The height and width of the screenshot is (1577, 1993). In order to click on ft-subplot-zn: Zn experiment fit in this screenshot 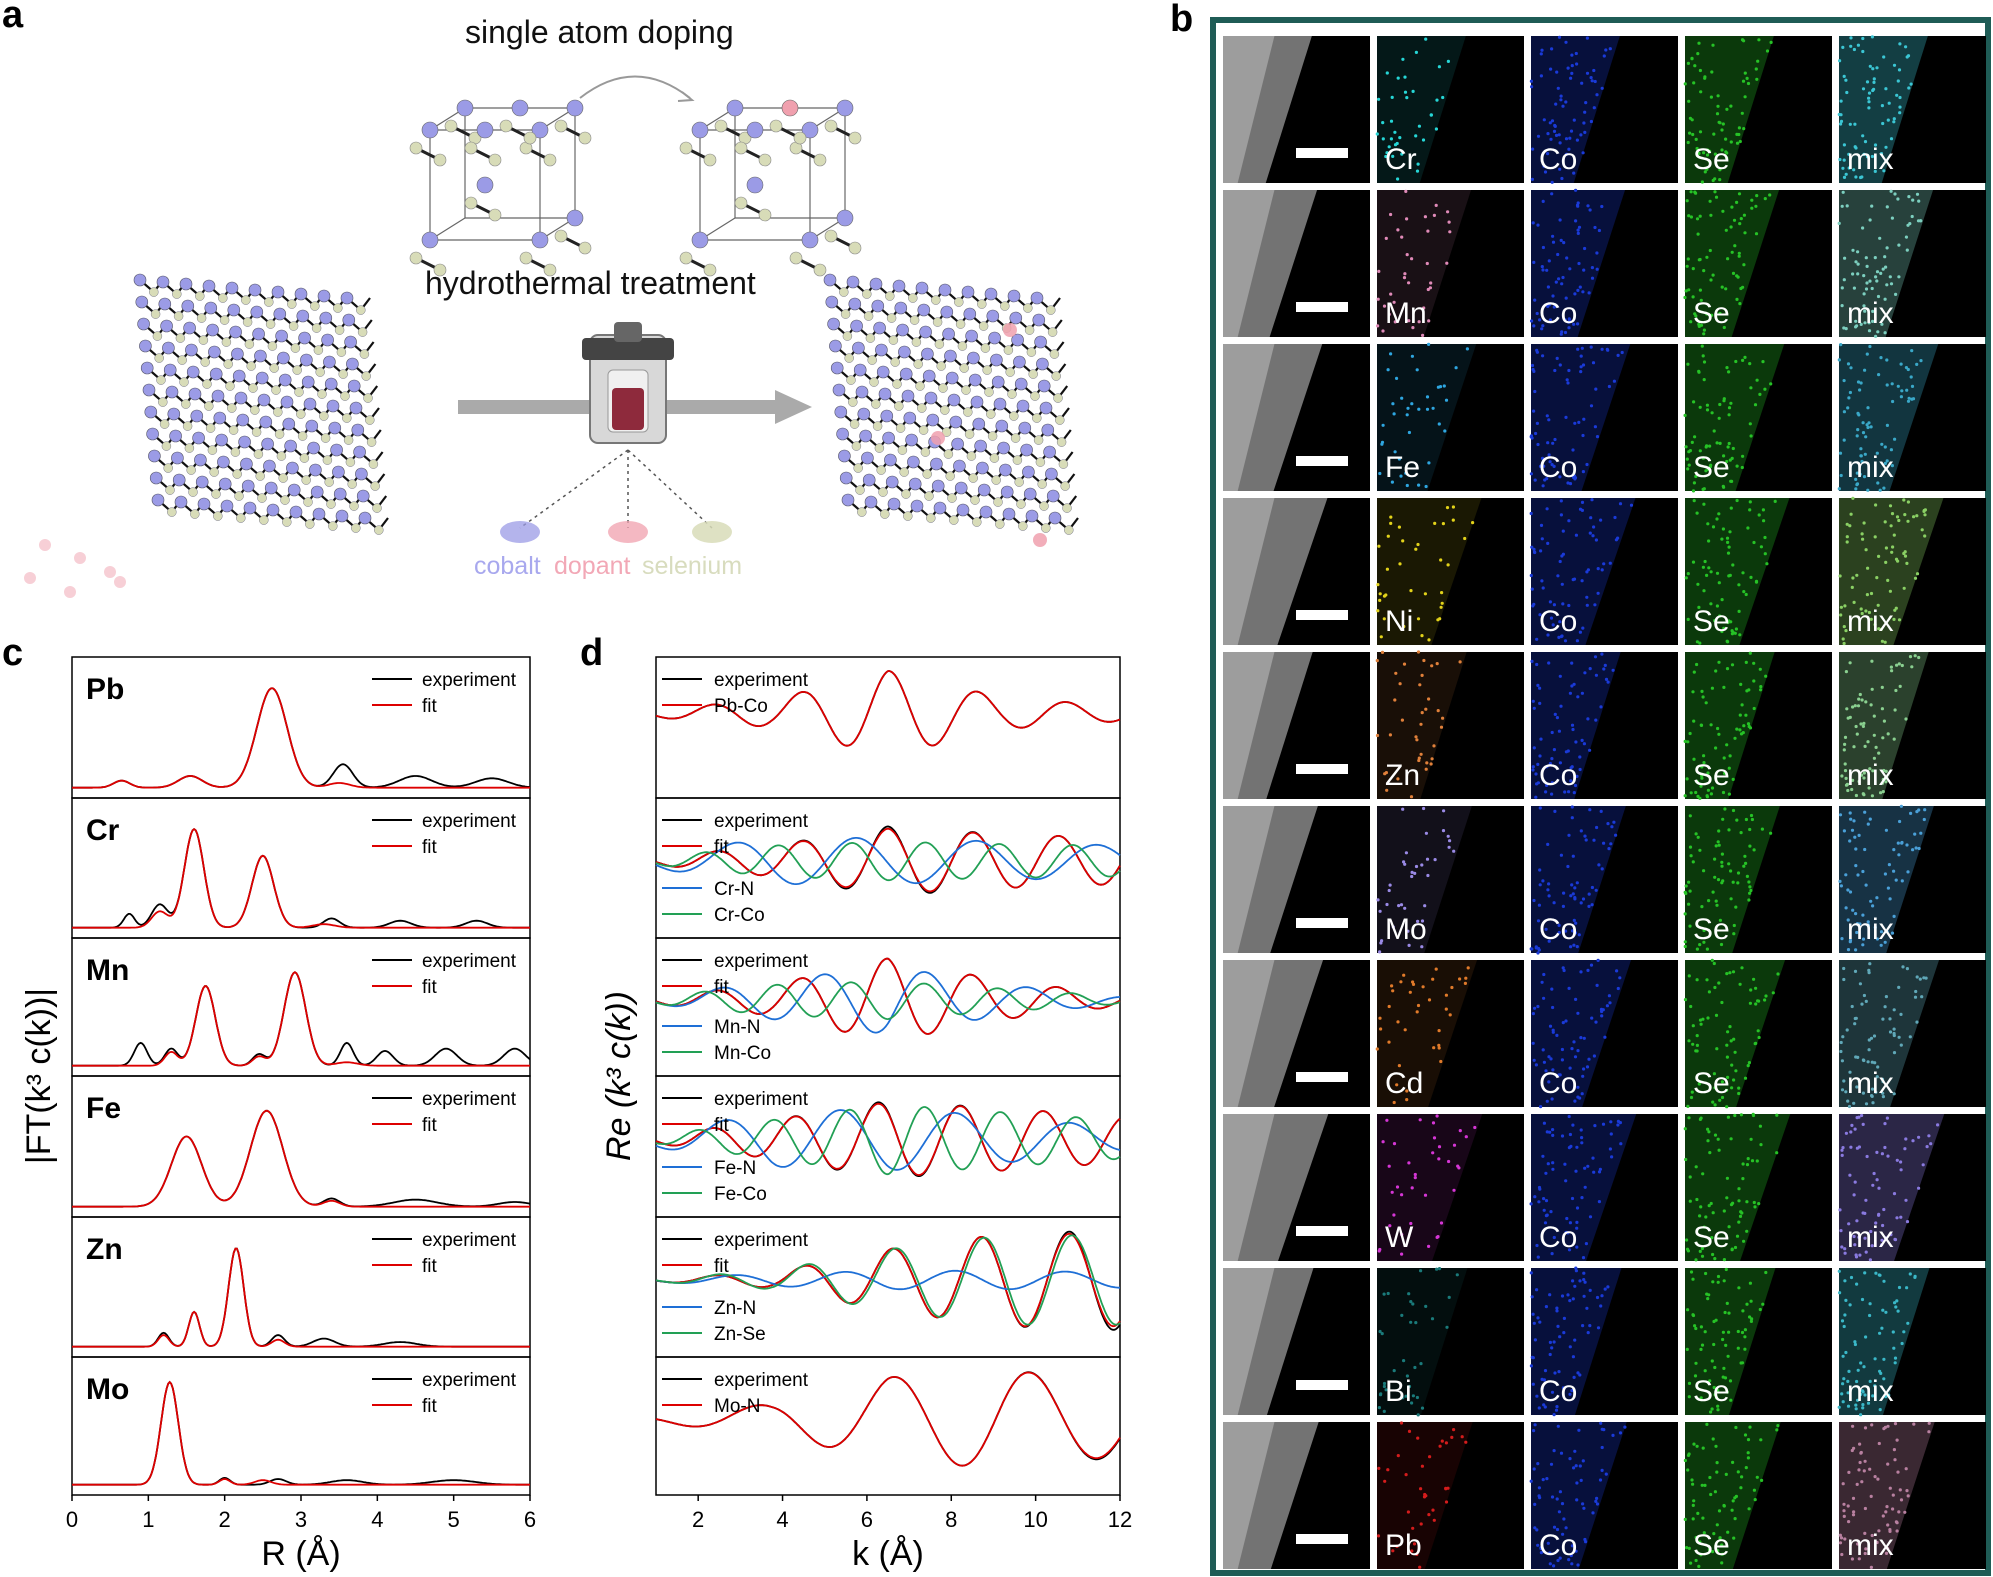, I will do `click(301, 1287)`.